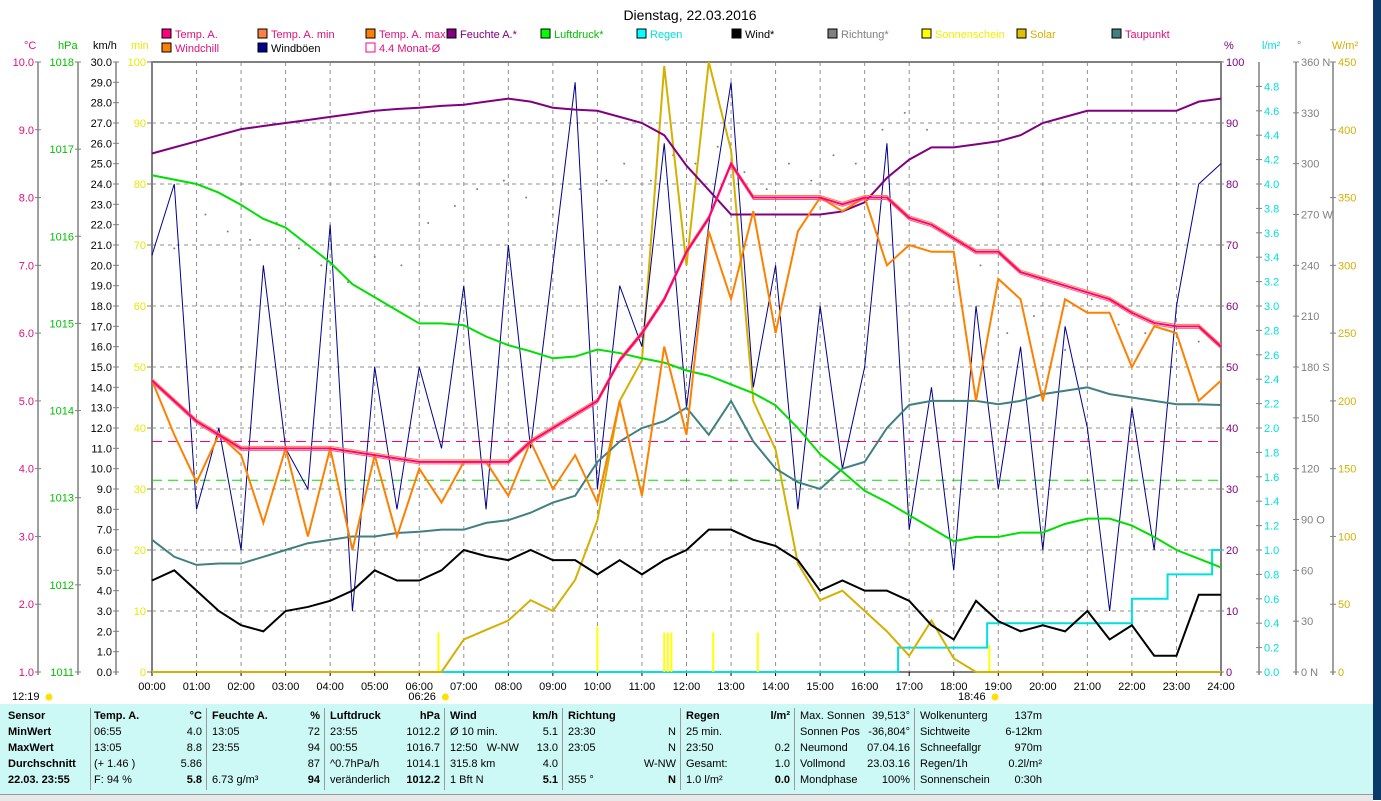 The width and height of the screenshot is (1381, 801). I want to click on header-unit: hPa, so click(430, 716).